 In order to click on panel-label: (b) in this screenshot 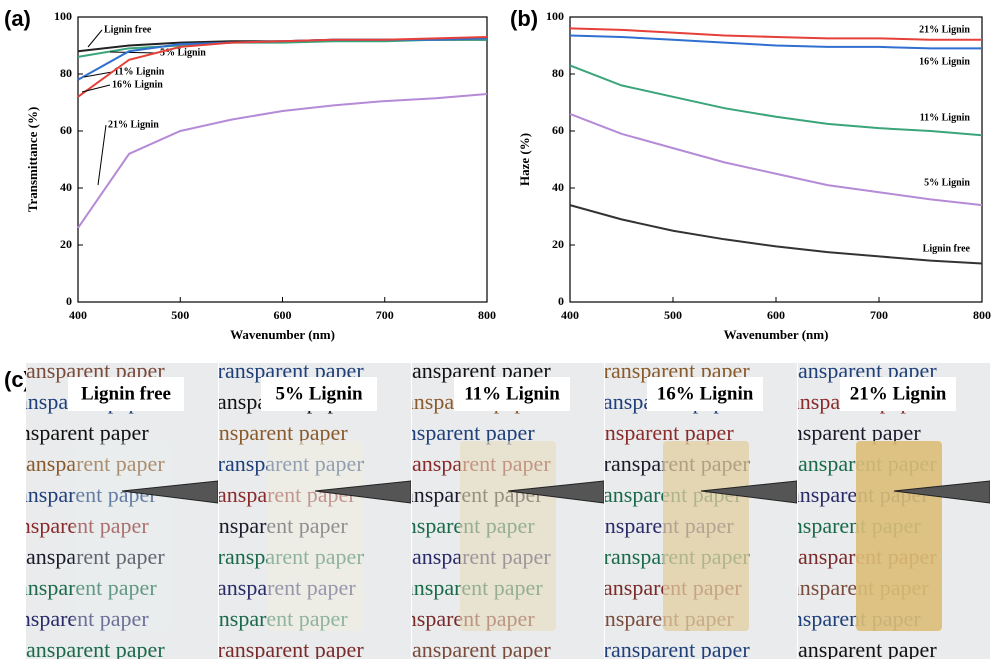, I will do `click(524, 18)`.